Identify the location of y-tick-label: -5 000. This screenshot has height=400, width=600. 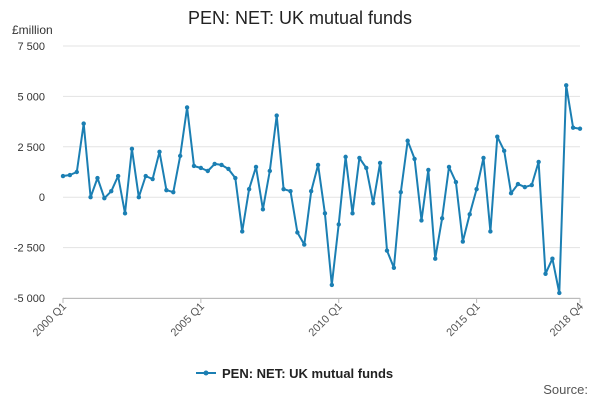
(29, 299).